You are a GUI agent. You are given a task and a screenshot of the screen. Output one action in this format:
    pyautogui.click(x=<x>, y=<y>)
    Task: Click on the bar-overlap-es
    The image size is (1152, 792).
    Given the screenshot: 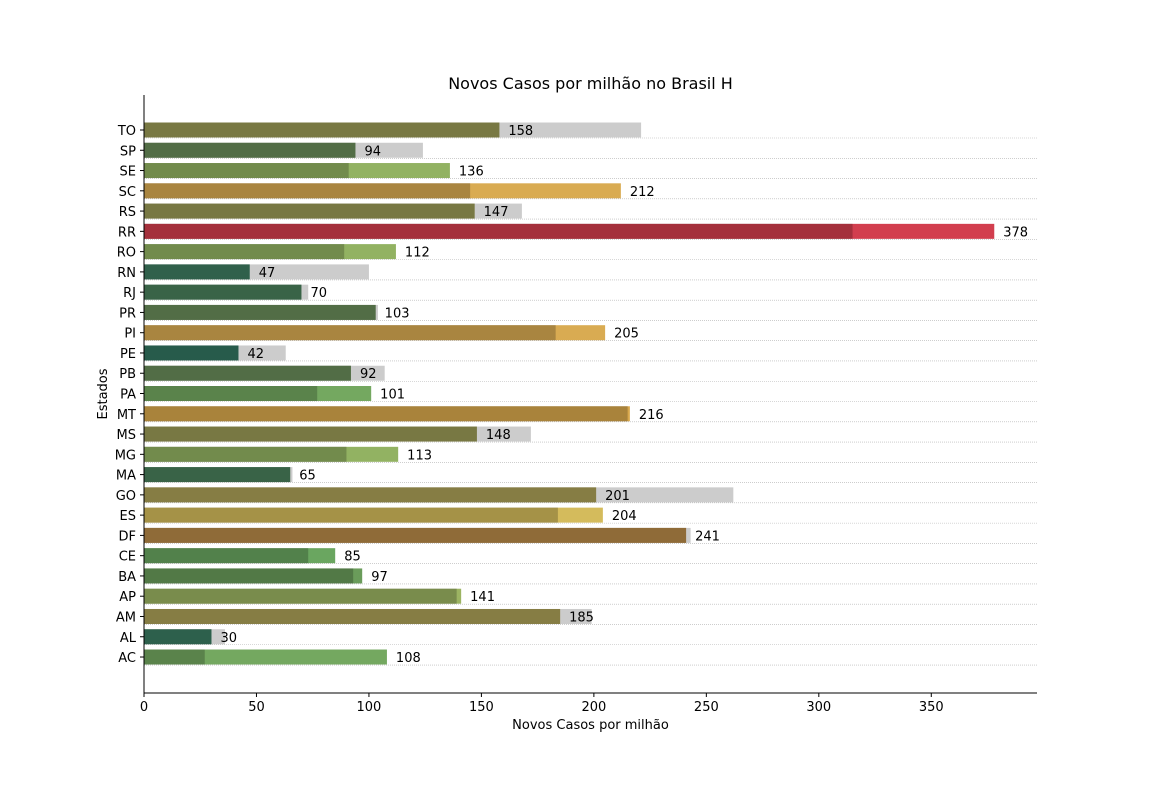 What is the action you would take?
    pyautogui.click(x=351, y=515)
    